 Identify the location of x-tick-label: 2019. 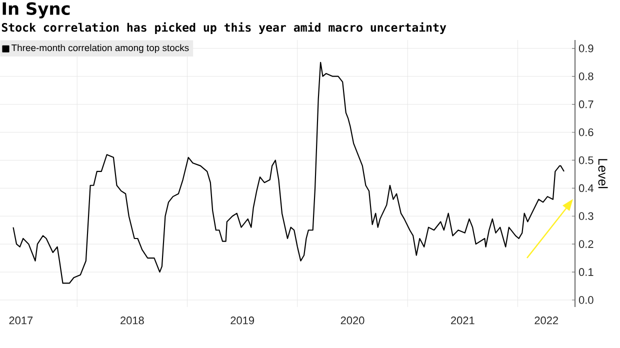
(242, 320).